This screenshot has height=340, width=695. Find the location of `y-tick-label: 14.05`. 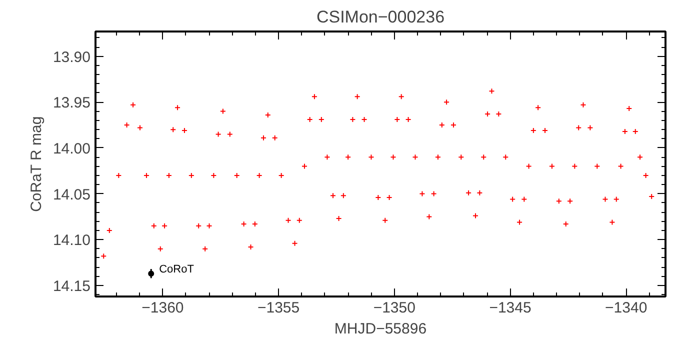

y-tick-label: 14.05 is located at coordinates (71, 195).